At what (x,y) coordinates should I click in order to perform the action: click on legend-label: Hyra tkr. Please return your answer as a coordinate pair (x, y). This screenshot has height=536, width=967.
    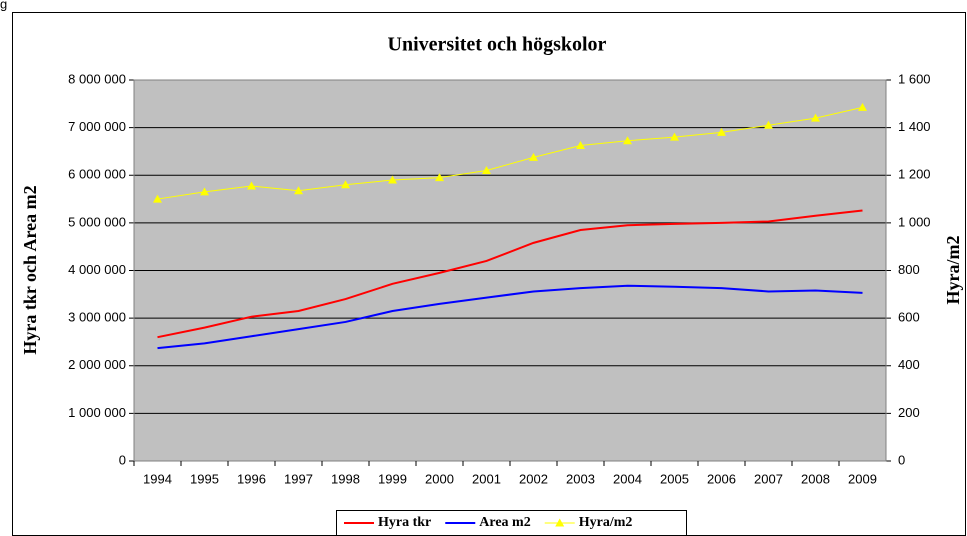
    Looking at the image, I should click on (404, 522).